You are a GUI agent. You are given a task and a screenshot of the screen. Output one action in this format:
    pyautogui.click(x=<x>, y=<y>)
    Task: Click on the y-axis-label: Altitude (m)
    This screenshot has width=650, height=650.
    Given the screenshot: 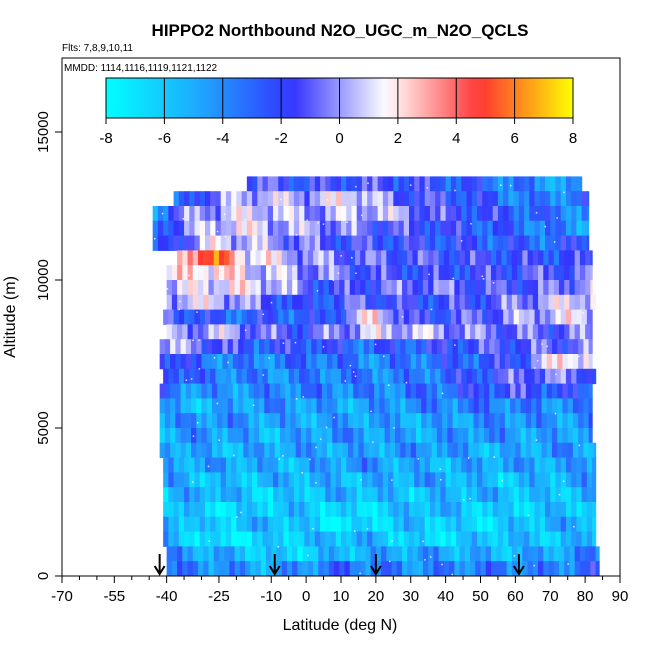 What is the action you would take?
    pyautogui.click(x=10, y=317)
    